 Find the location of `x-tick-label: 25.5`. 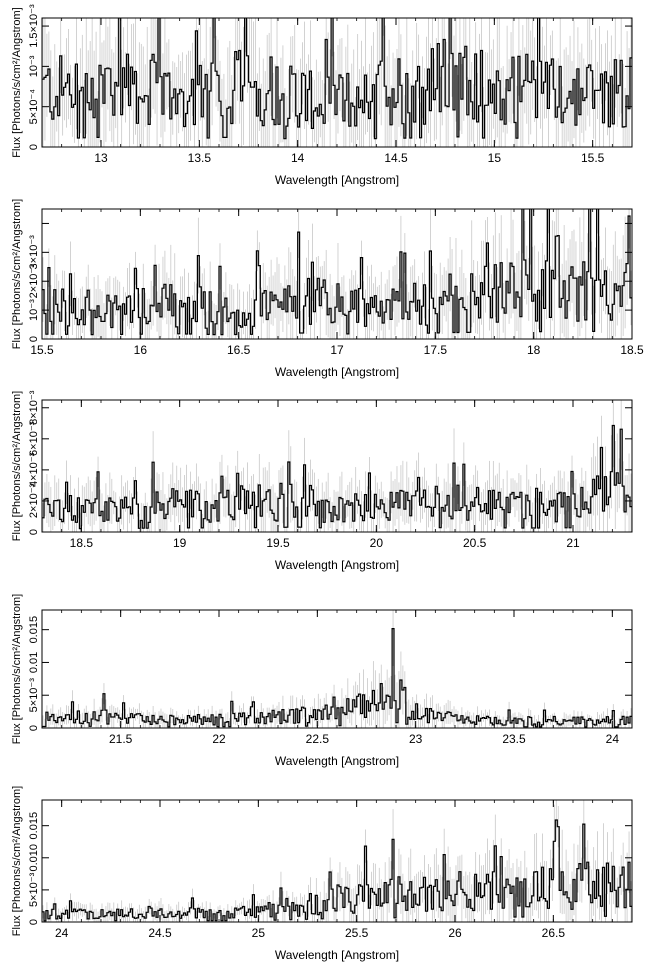

x-tick-label: 25.5 is located at coordinates (357, 933).